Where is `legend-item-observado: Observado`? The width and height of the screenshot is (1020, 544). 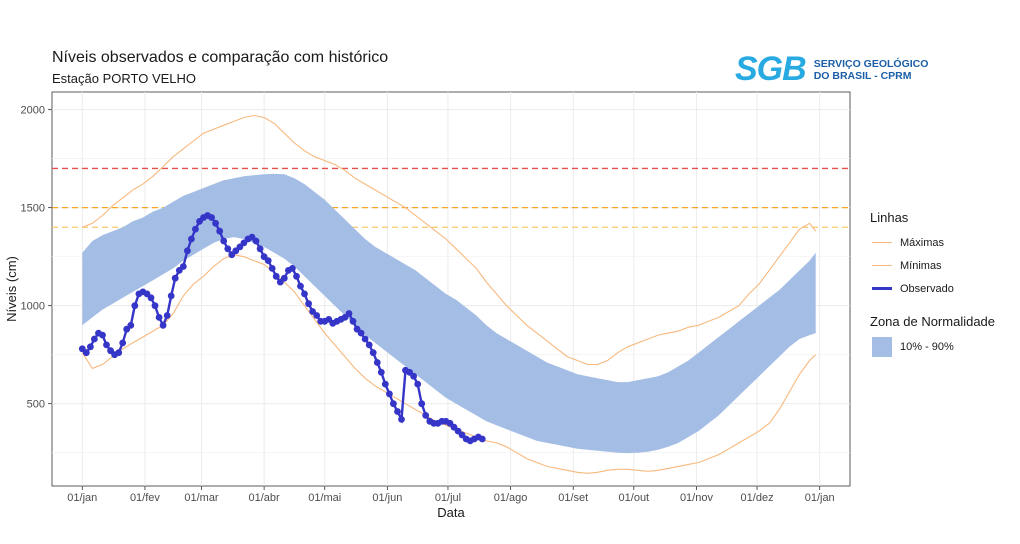 legend-item-observado: Observado is located at coordinates (932, 288).